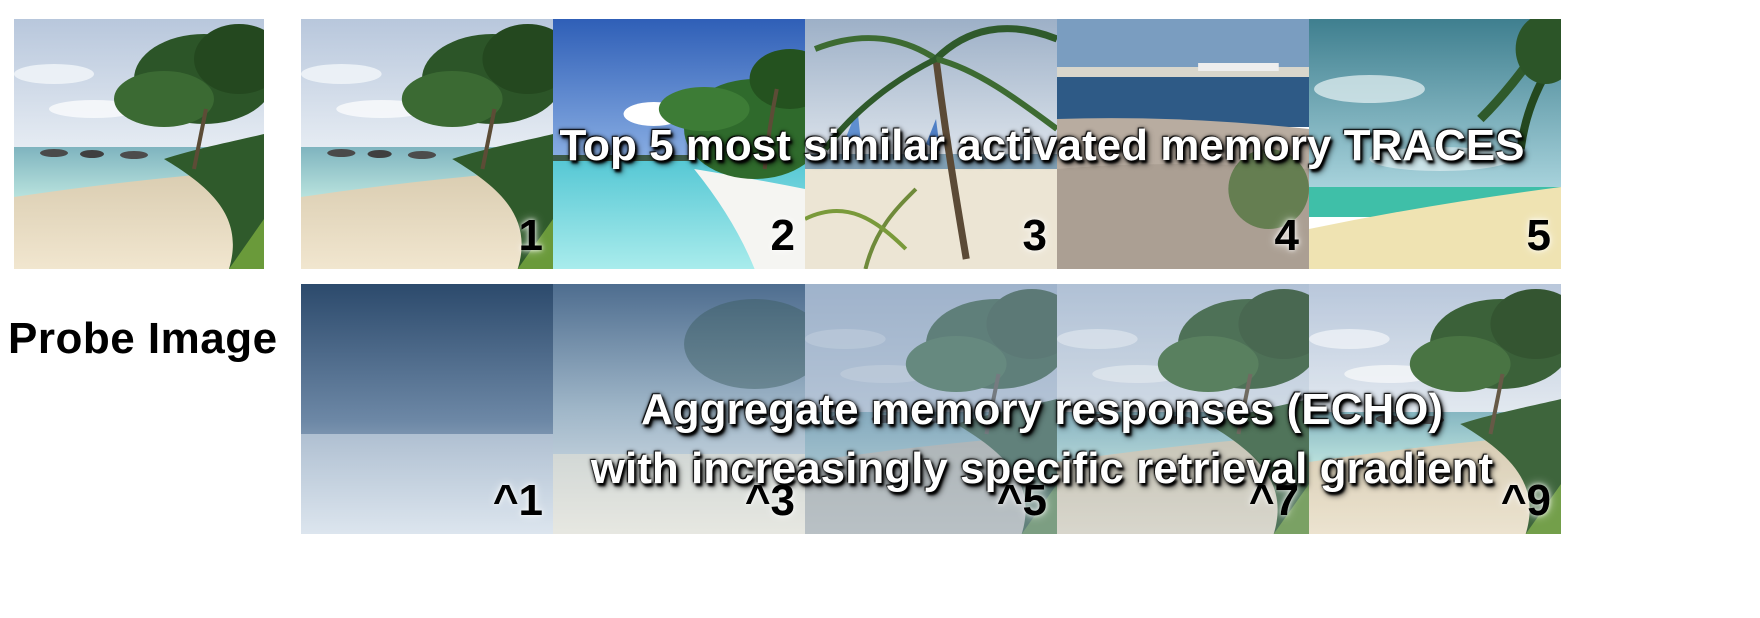  I want to click on trace-tile-3: 3, so click(931, 144).